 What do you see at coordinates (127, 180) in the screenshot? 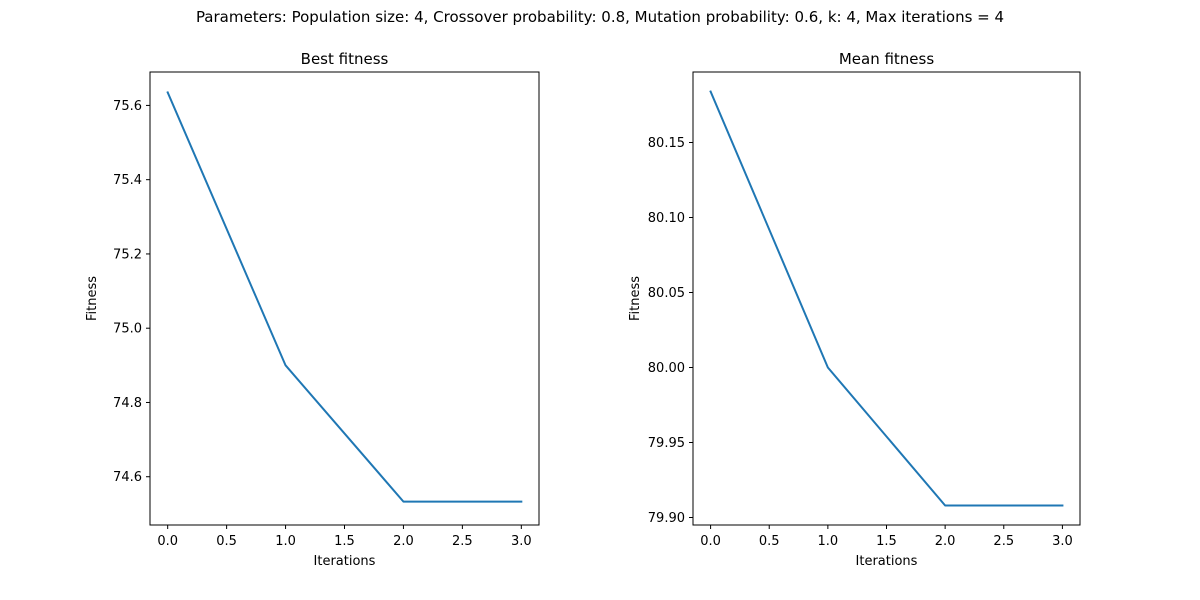
I see `chart-1-ytick-label: 75.4` at bounding box center [127, 180].